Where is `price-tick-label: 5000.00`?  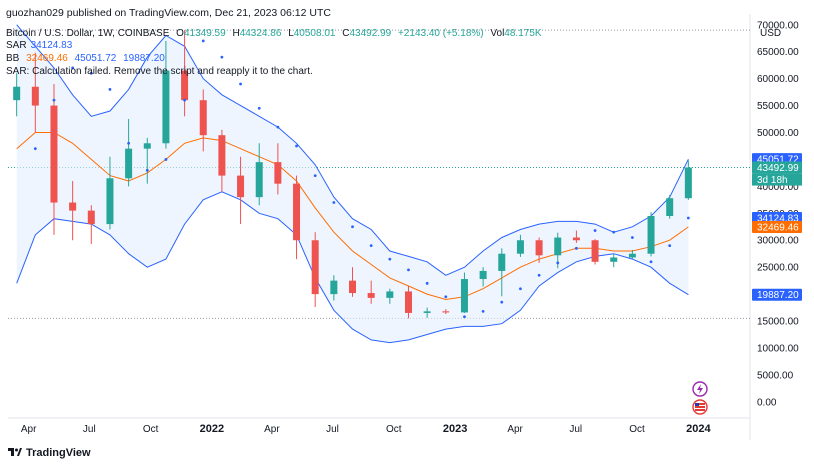 price-tick-label: 5000.00 is located at coordinates (775, 375).